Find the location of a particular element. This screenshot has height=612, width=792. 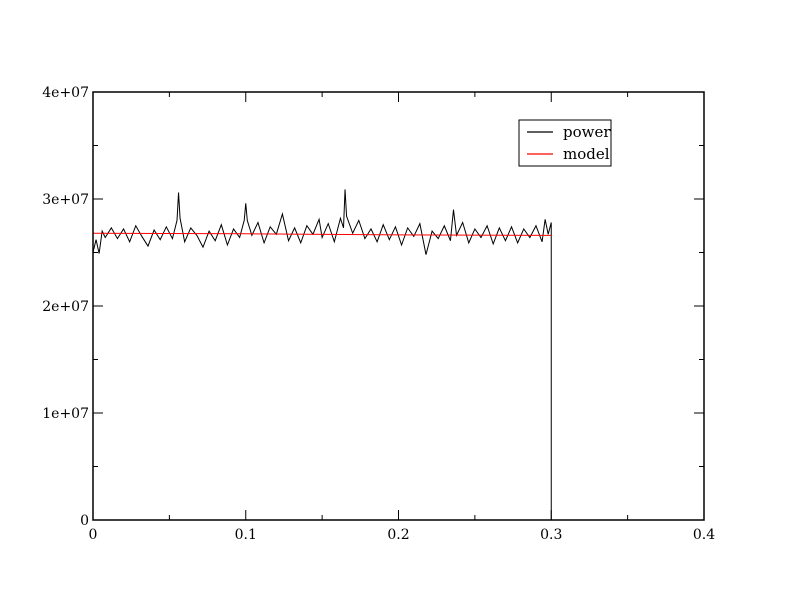

y-tick-label: 3e+07 is located at coordinates (65, 200).